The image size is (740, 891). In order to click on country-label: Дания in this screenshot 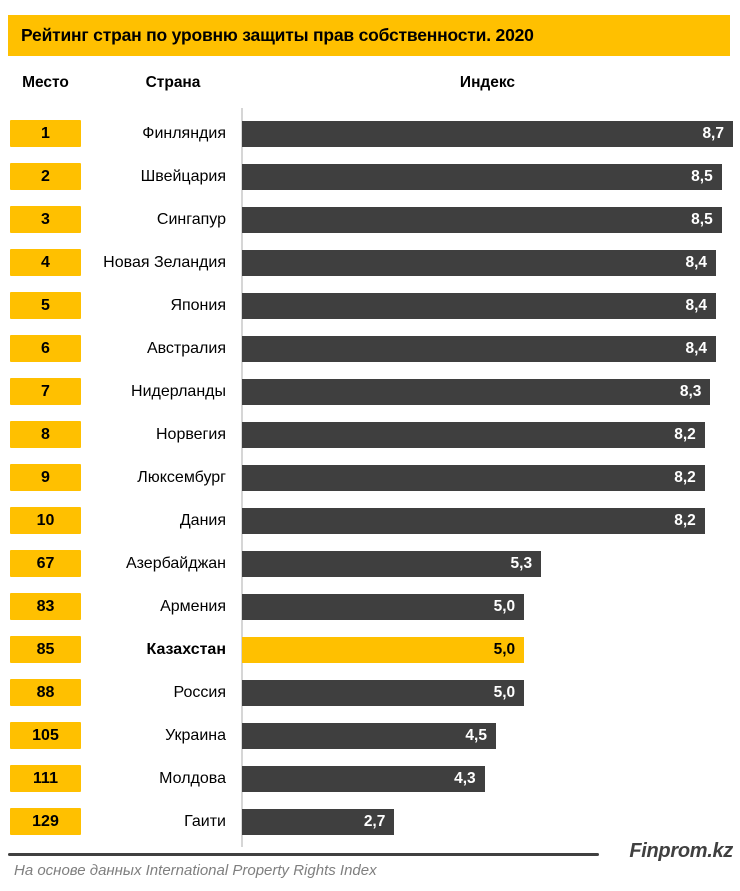, I will do `click(202, 520)`.